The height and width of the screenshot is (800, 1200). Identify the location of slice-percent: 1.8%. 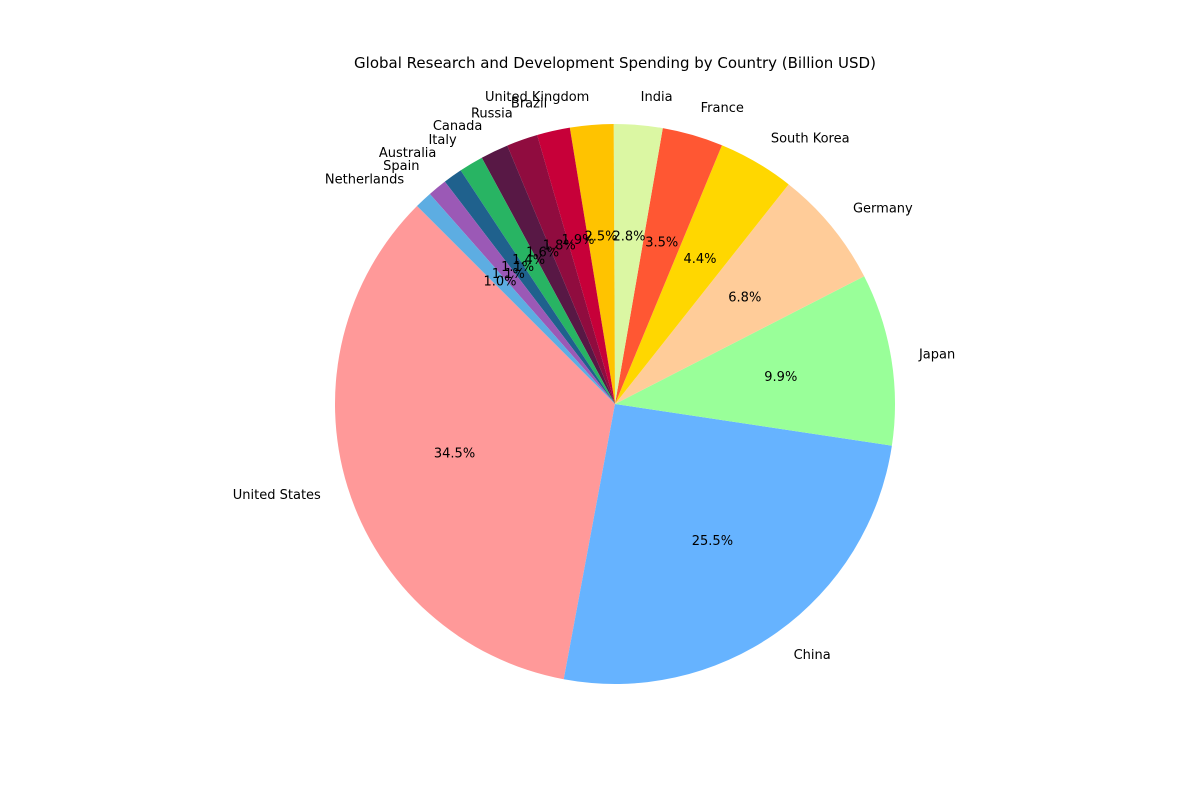
(559, 246).